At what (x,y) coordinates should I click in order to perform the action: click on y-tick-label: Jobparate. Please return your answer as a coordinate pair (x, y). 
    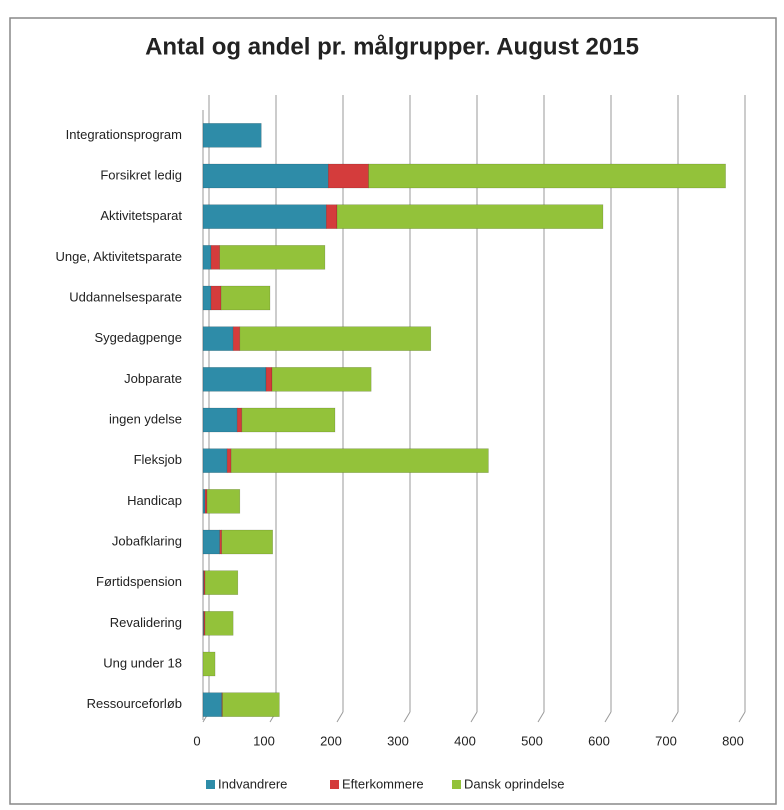
    Looking at the image, I should click on (153, 378).